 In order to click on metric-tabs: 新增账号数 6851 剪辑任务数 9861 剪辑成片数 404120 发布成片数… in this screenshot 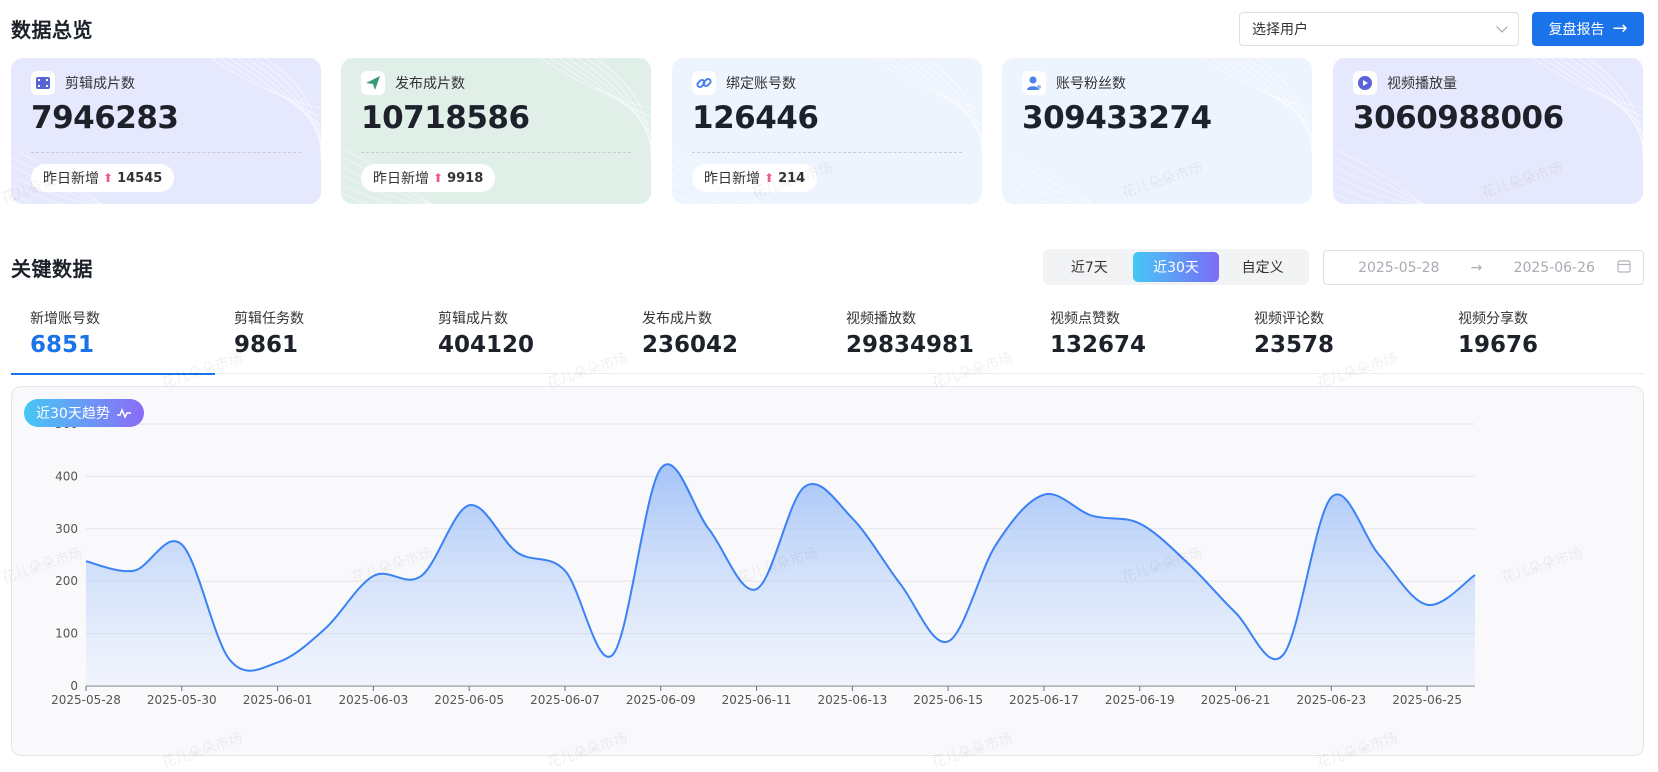, I will do `click(827, 337)`.